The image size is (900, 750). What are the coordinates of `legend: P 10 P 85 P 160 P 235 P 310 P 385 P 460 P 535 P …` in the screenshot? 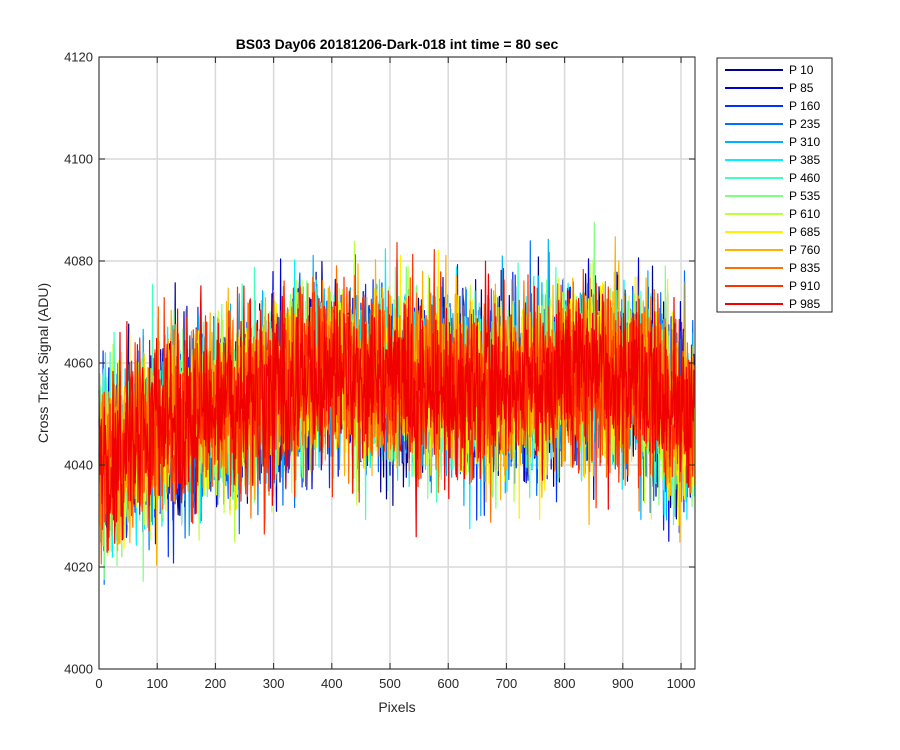 It's located at (774, 185).